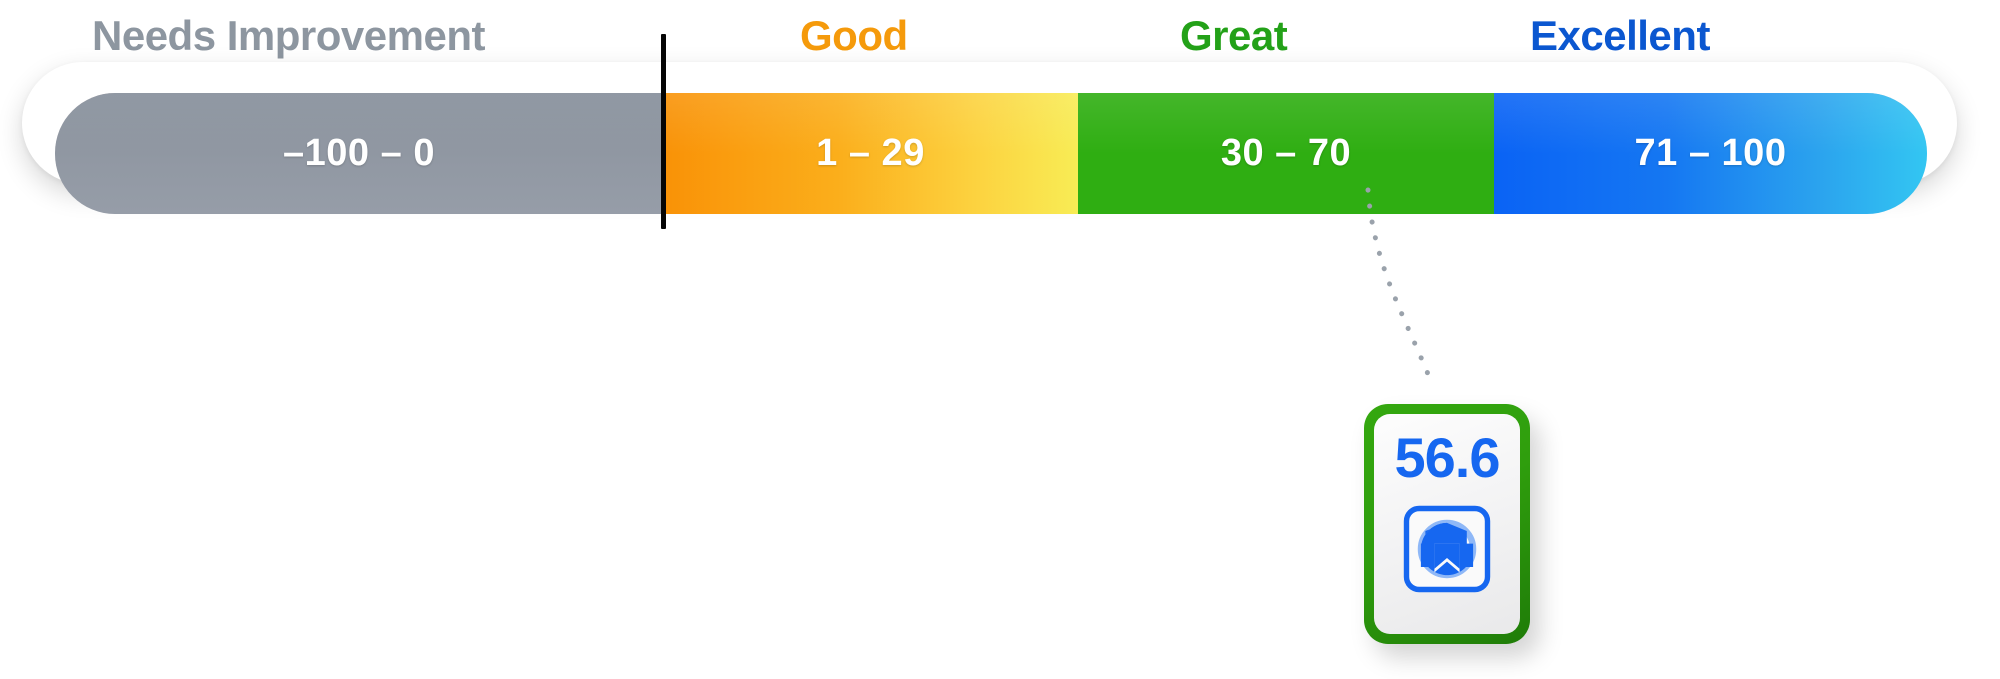  What do you see at coordinates (1234, 35) in the screenshot?
I see `category-label-great: Great` at bounding box center [1234, 35].